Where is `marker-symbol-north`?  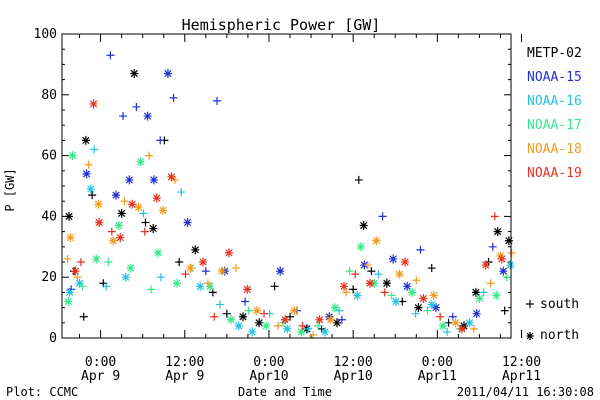 marker-symbol-north is located at coordinates (530, 336).